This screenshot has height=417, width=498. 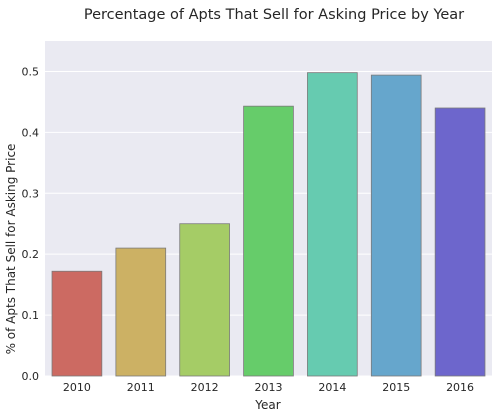 What do you see at coordinates (396, 387) in the screenshot?
I see `x-tick-label: 2015` at bounding box center [396, 387].